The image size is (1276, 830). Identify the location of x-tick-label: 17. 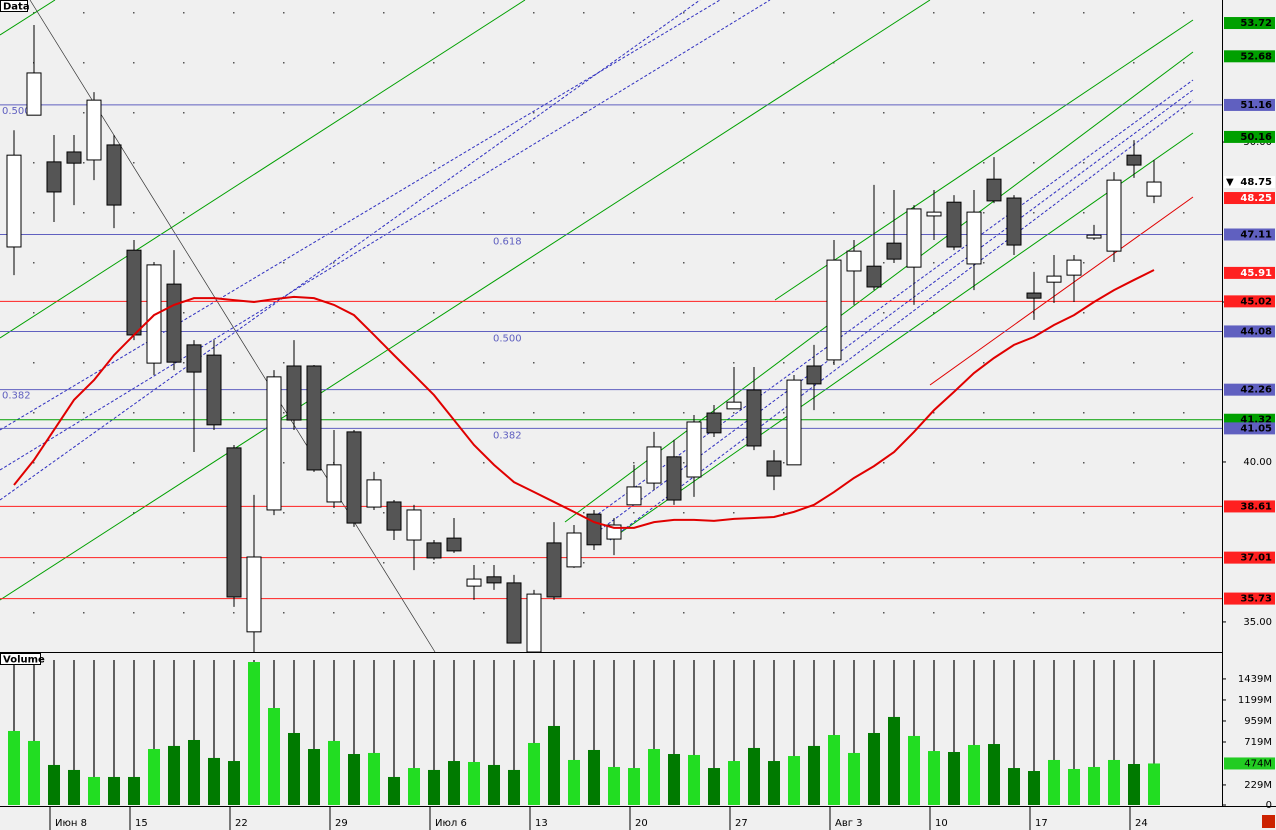
(1041, 823).